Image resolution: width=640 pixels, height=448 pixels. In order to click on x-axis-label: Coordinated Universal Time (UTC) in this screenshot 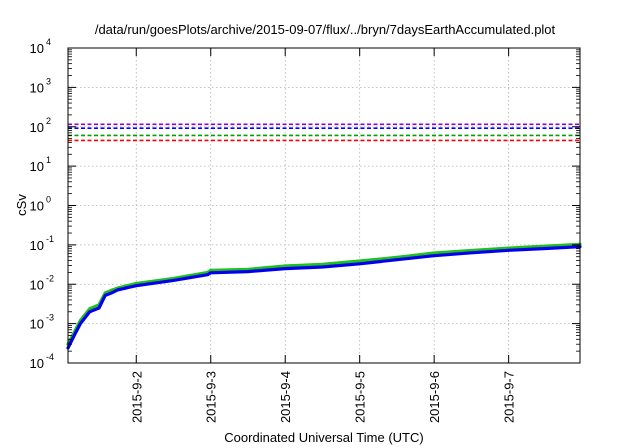, I will do `click(323, 437)`.